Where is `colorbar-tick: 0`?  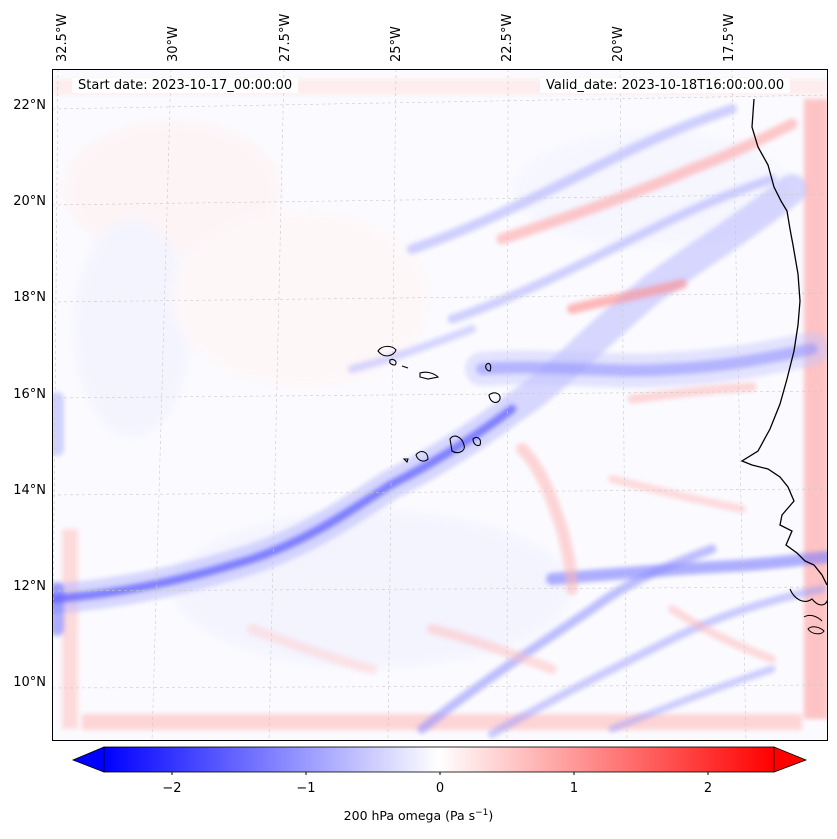 colorbar-tick: 0 is located at coordinates (440, 788).